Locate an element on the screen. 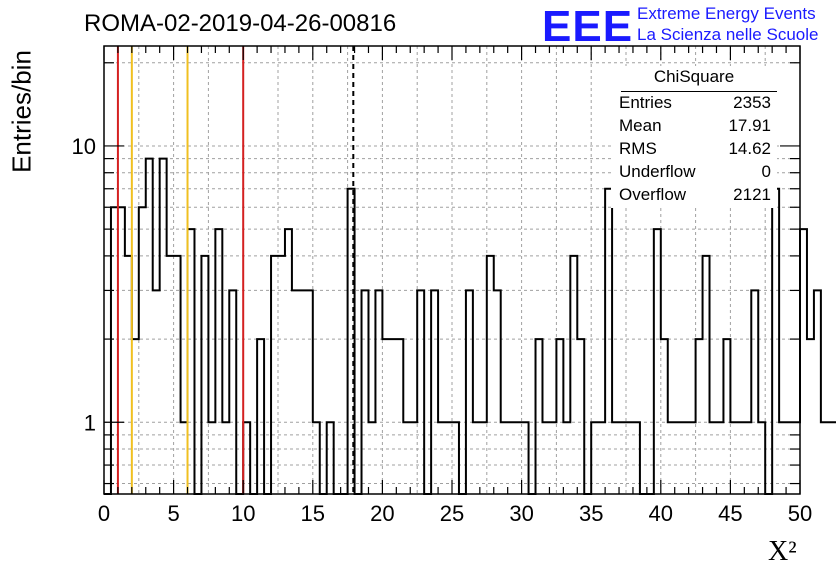  stats-value: 0 is located at coordinates (766, 171).